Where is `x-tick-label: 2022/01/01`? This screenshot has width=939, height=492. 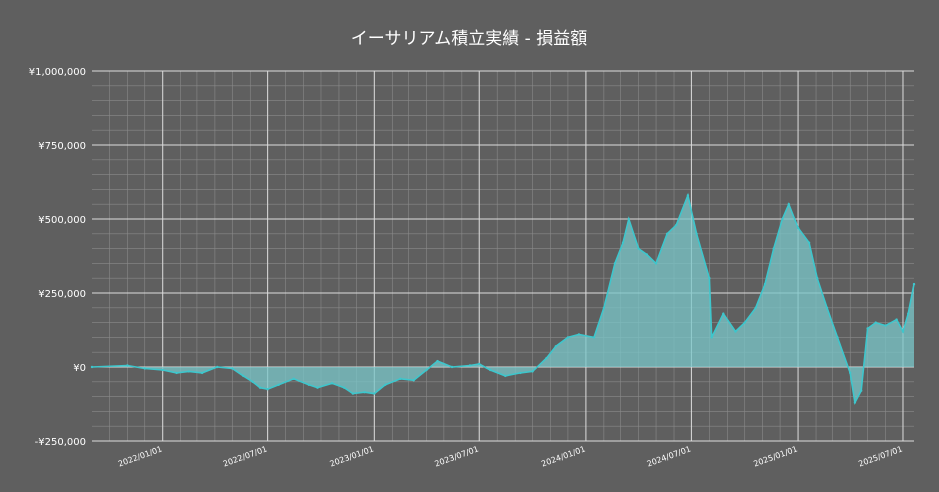 x-tick-label: 2022/01/01 is located at coordinates (140, 456).